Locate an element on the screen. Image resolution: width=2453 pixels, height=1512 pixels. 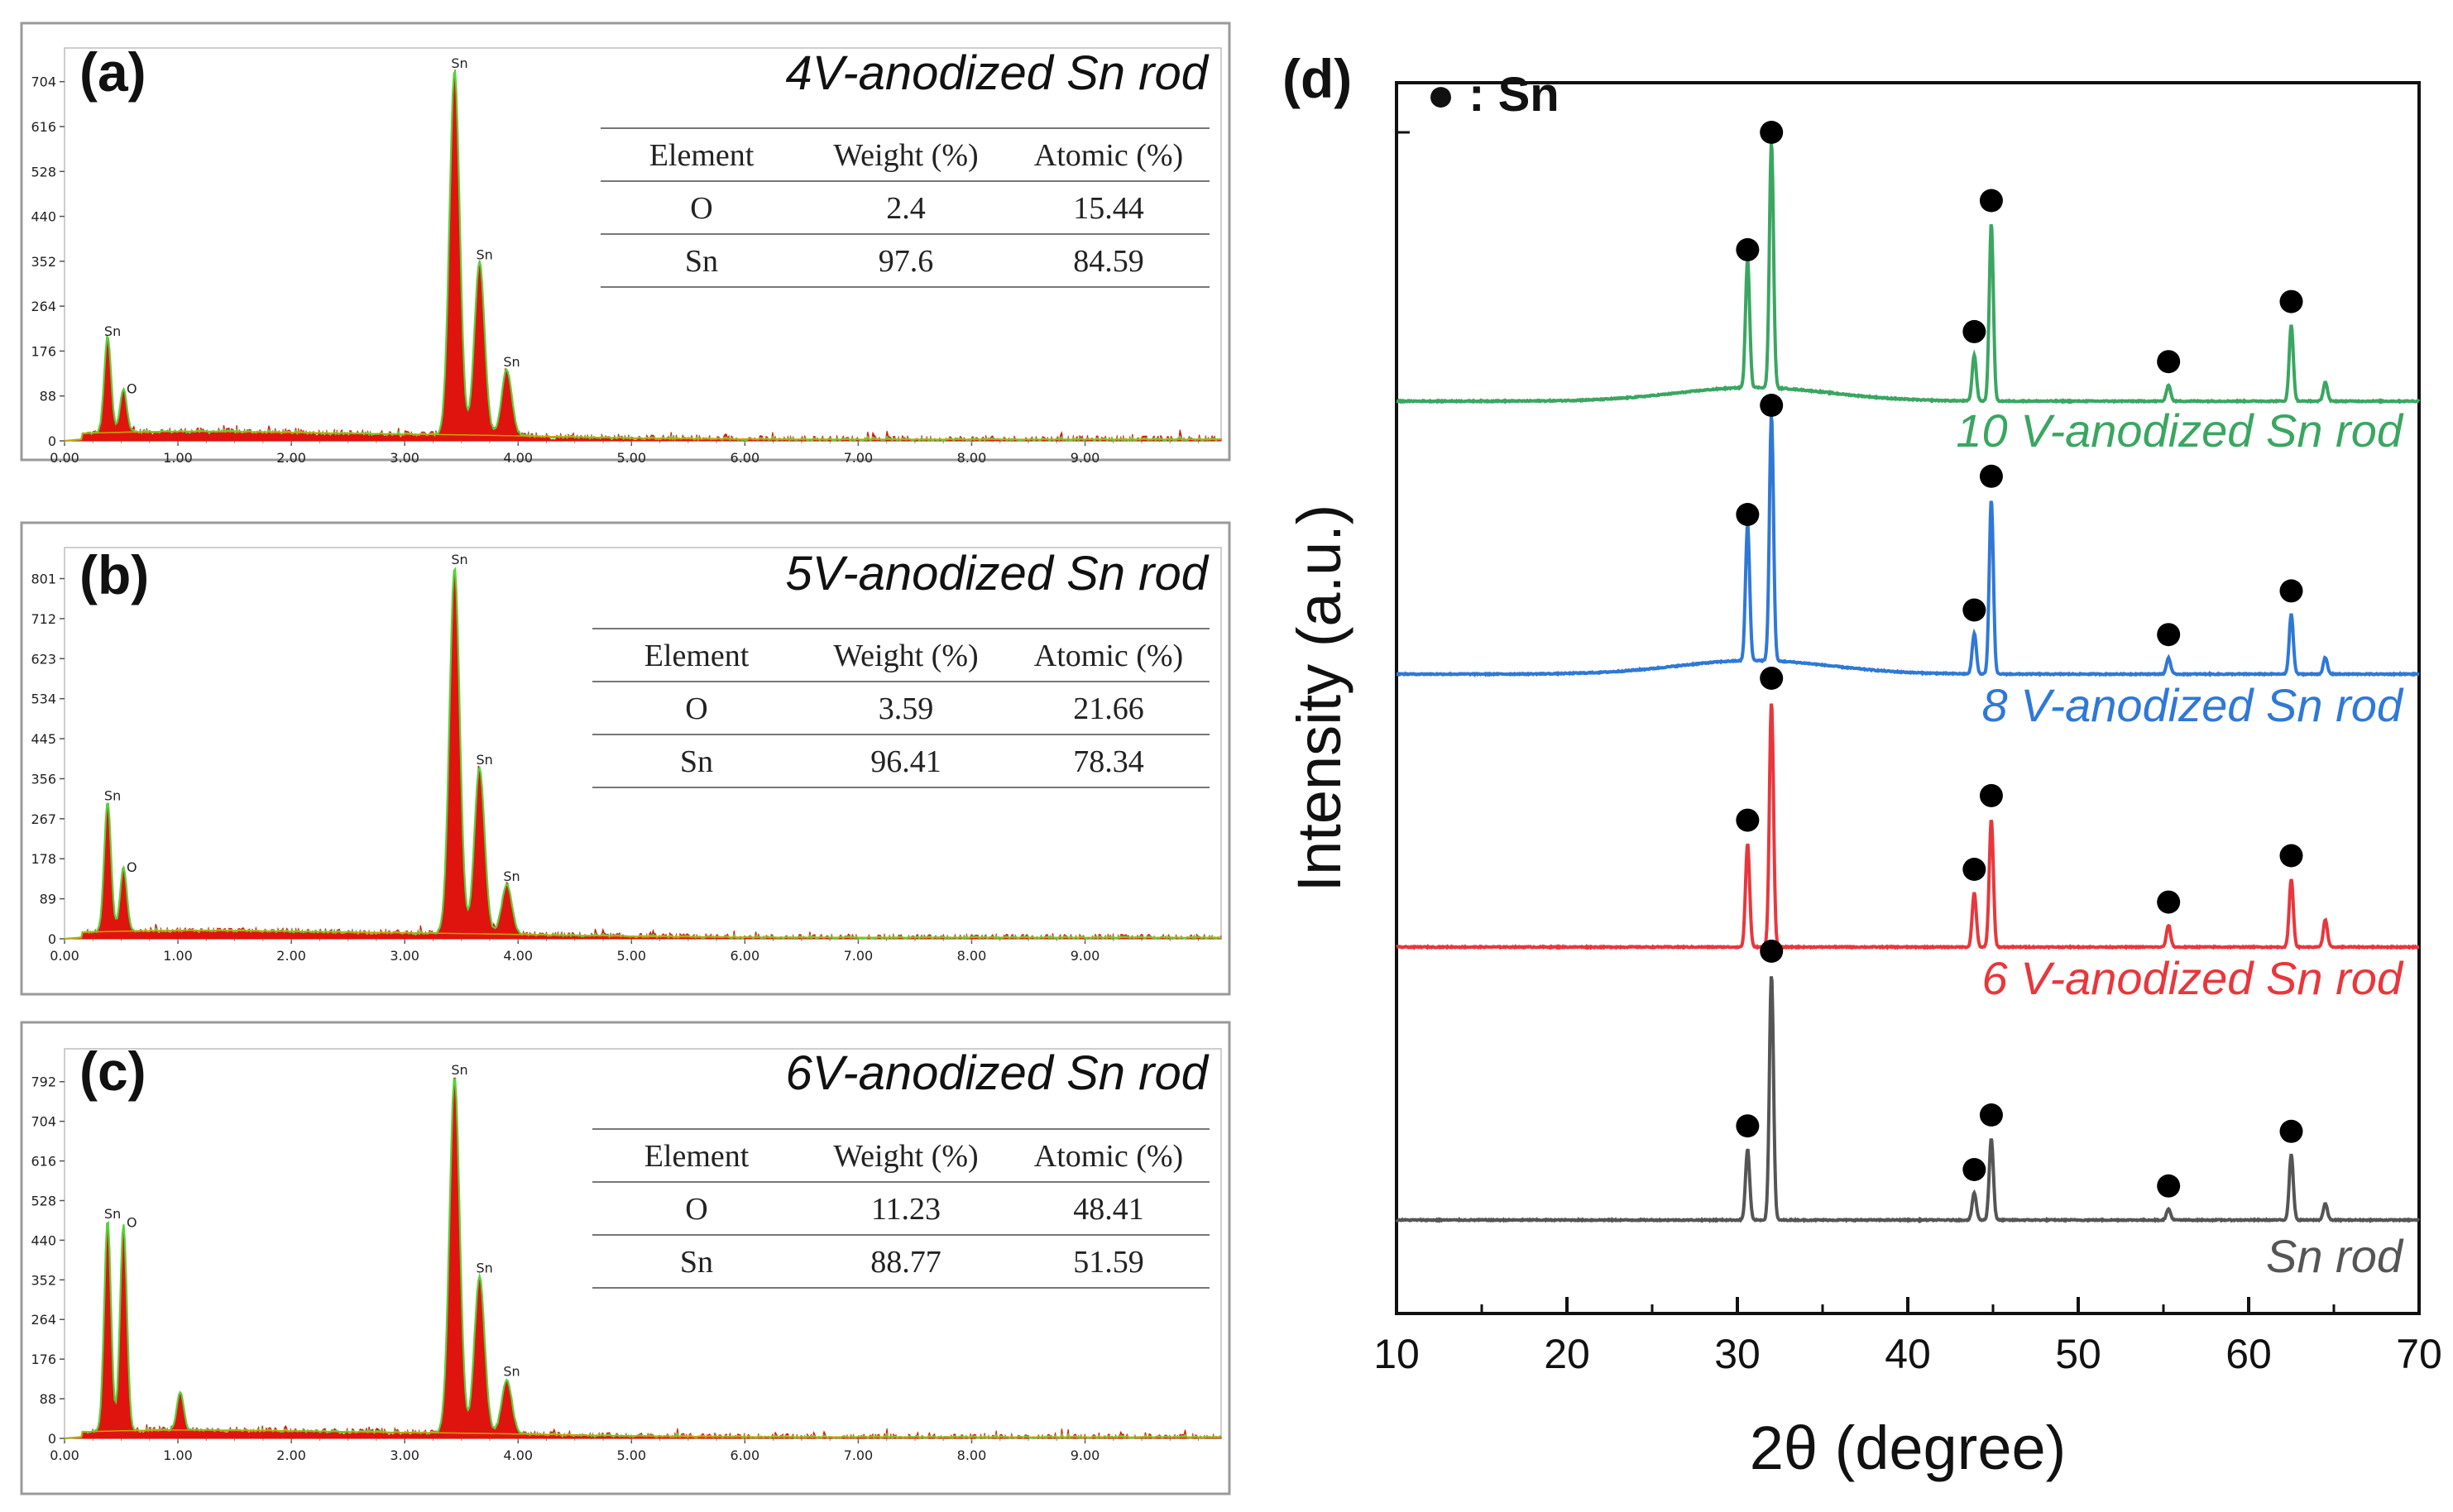
panel-frame is located at coordinates (625, 242).